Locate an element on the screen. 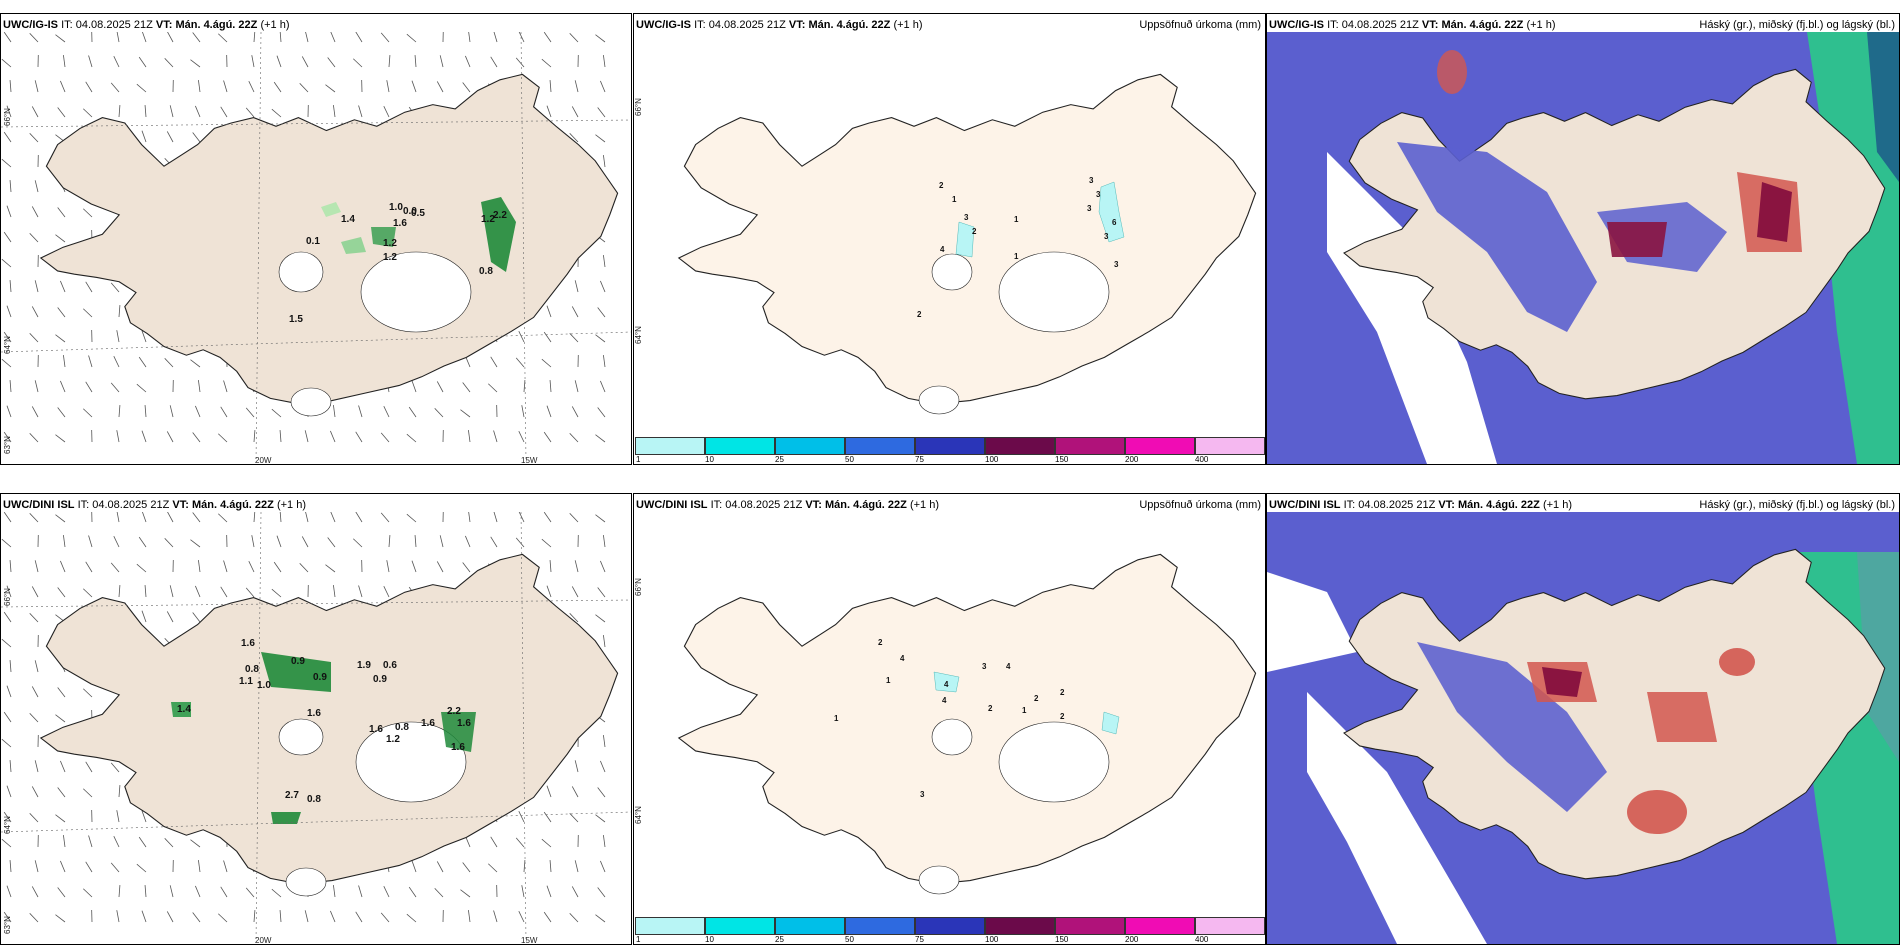 The height and width of the screenshot is (950, 1900). rain-label: 1.9 is located at coordinates (364, 665).